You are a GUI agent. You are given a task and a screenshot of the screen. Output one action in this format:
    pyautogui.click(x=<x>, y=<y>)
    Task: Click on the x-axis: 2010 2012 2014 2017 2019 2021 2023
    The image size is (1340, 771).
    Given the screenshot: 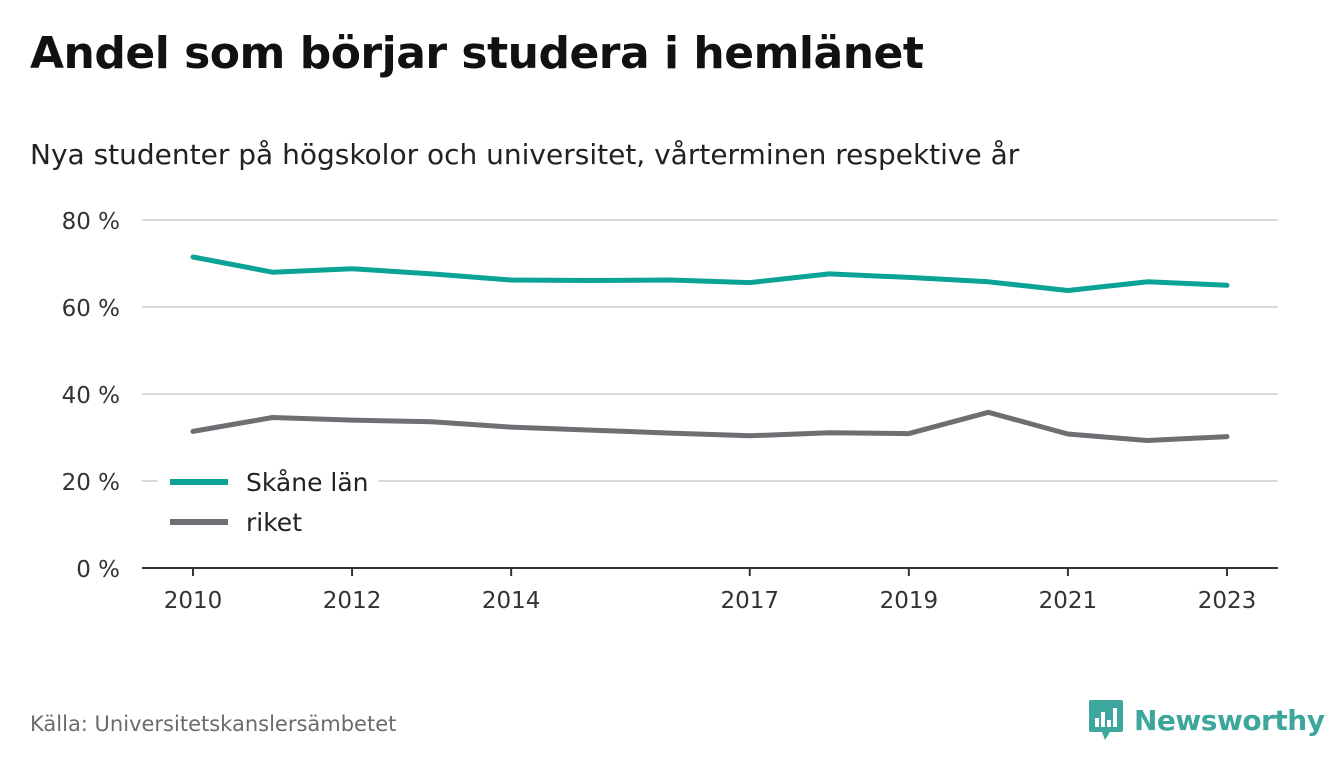 What is the action you would take?
    pyautogui.click(x=710, y=590)
    